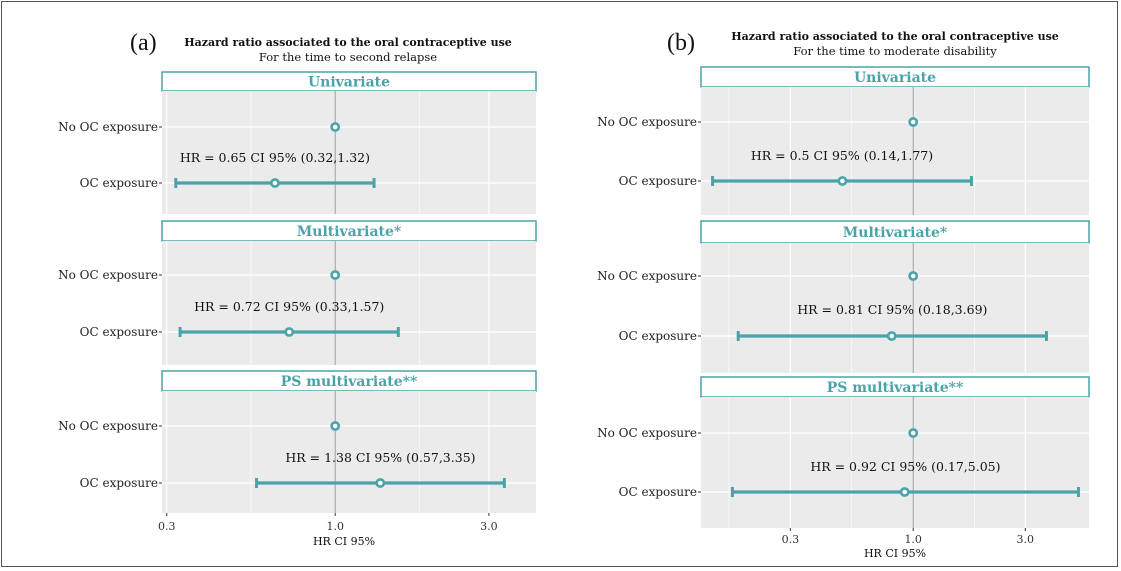  I want to click on chart-subtitle: For the time to moderate disability, so click(895, 51).